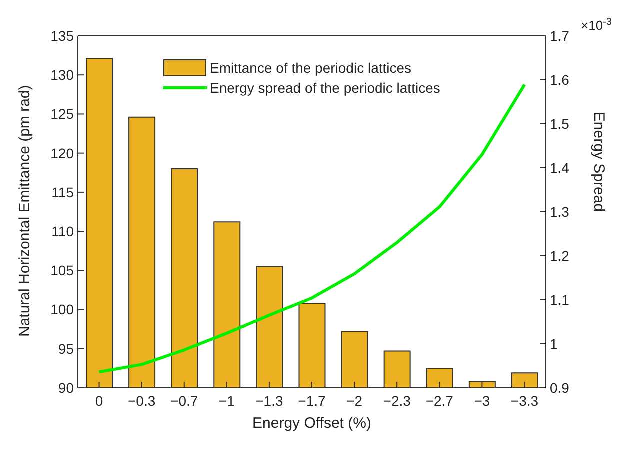  What do you see at coordinates (397, 400) in the screenshot?
I see `x-tick-label: −2.3` at bounding box center [397, 400].